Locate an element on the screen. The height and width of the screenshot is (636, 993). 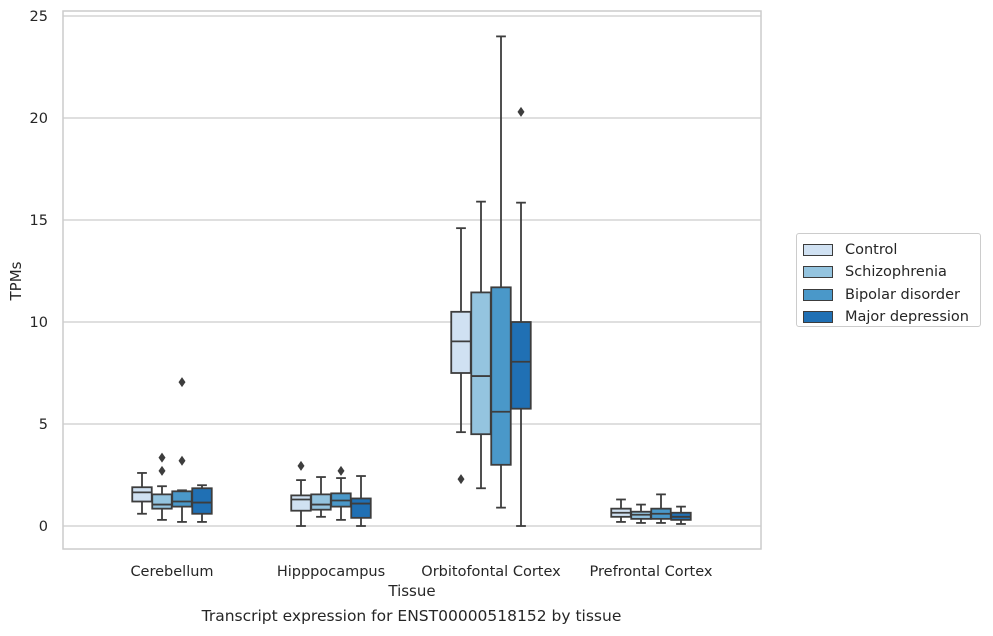
y-axis-label: TPMs is located at coordinates (16, 281).